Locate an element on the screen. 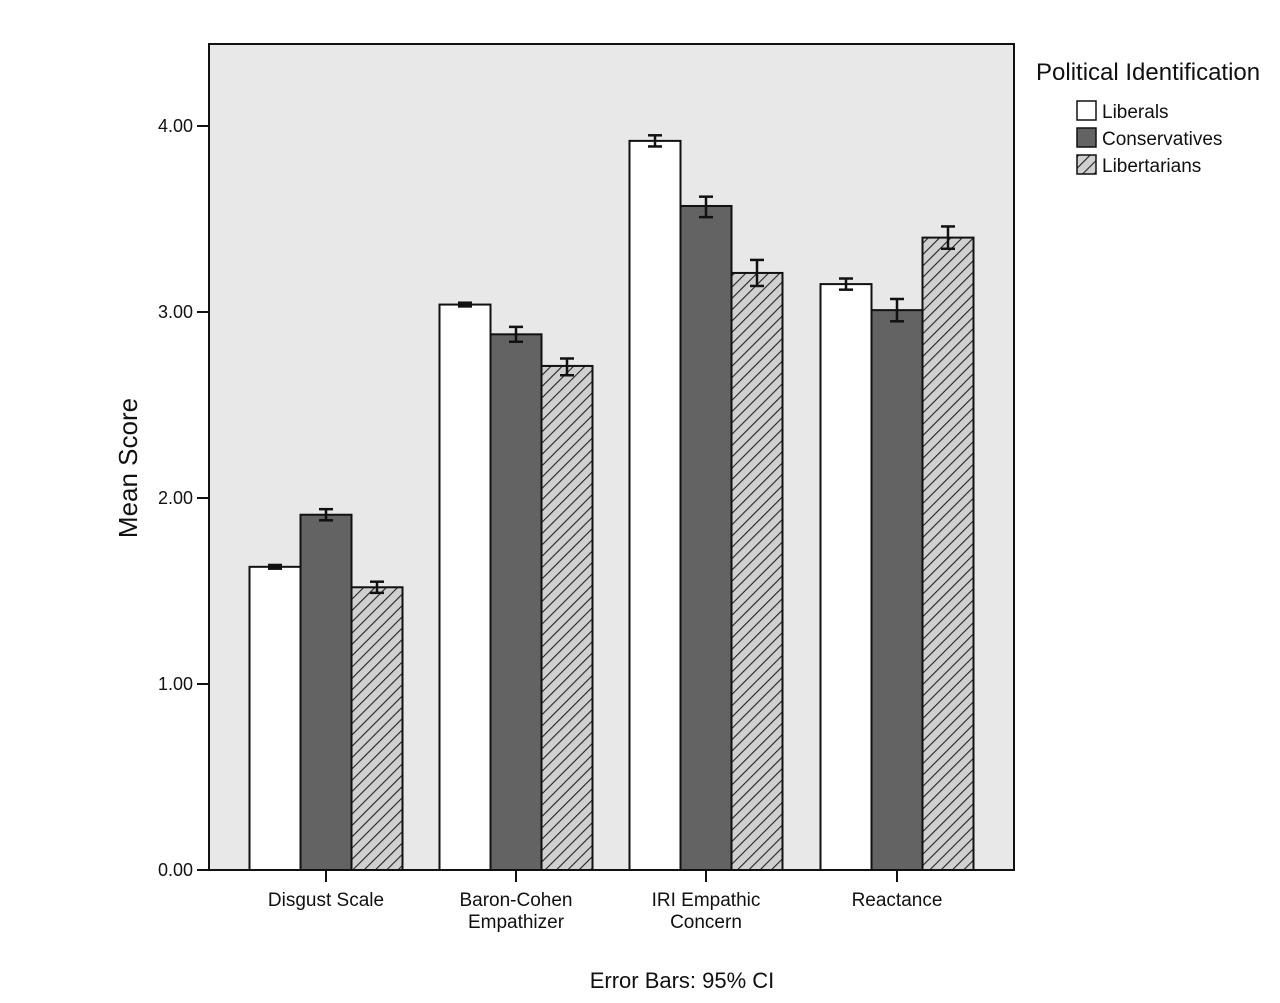  legend-label-conservatives: Conservatives is located at coordinates (1162, 139).